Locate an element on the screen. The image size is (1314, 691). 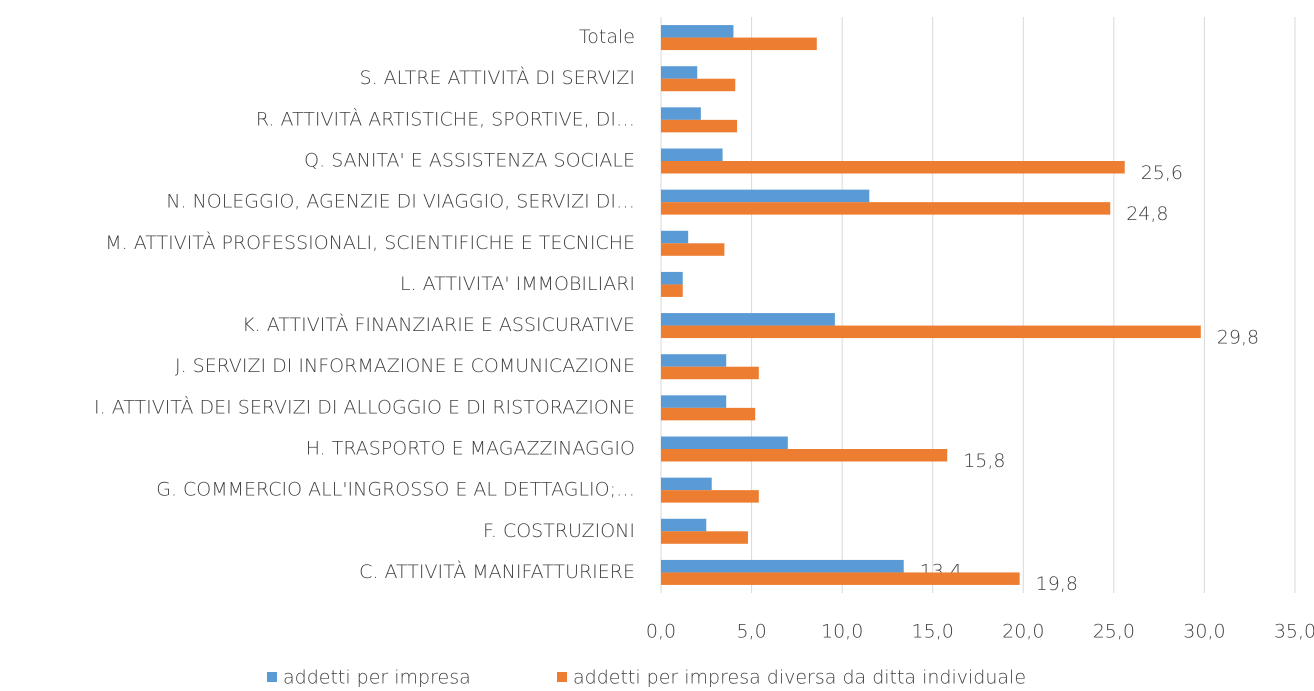
y-tick-label: Totale is located at coordinates (607, 37).